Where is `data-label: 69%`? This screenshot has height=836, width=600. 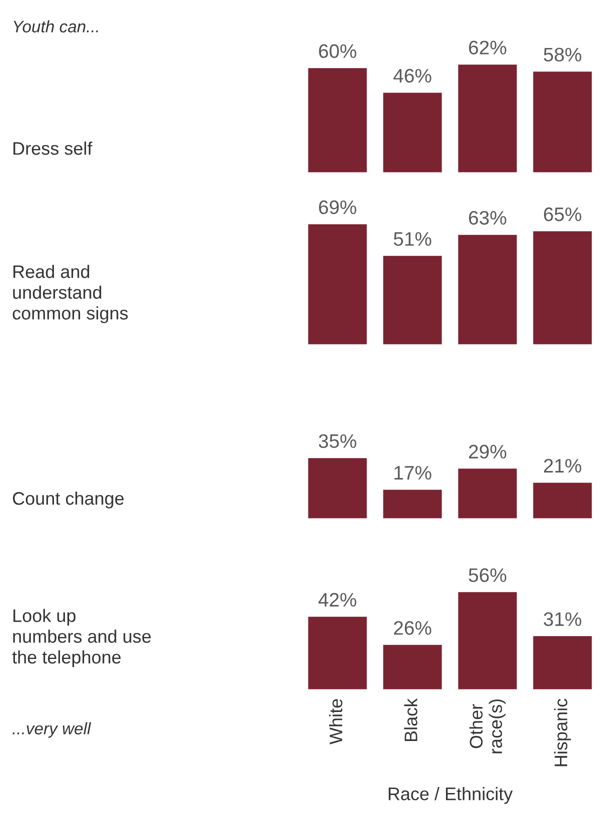
data-label: 69% is located at coordinates (337, 207).